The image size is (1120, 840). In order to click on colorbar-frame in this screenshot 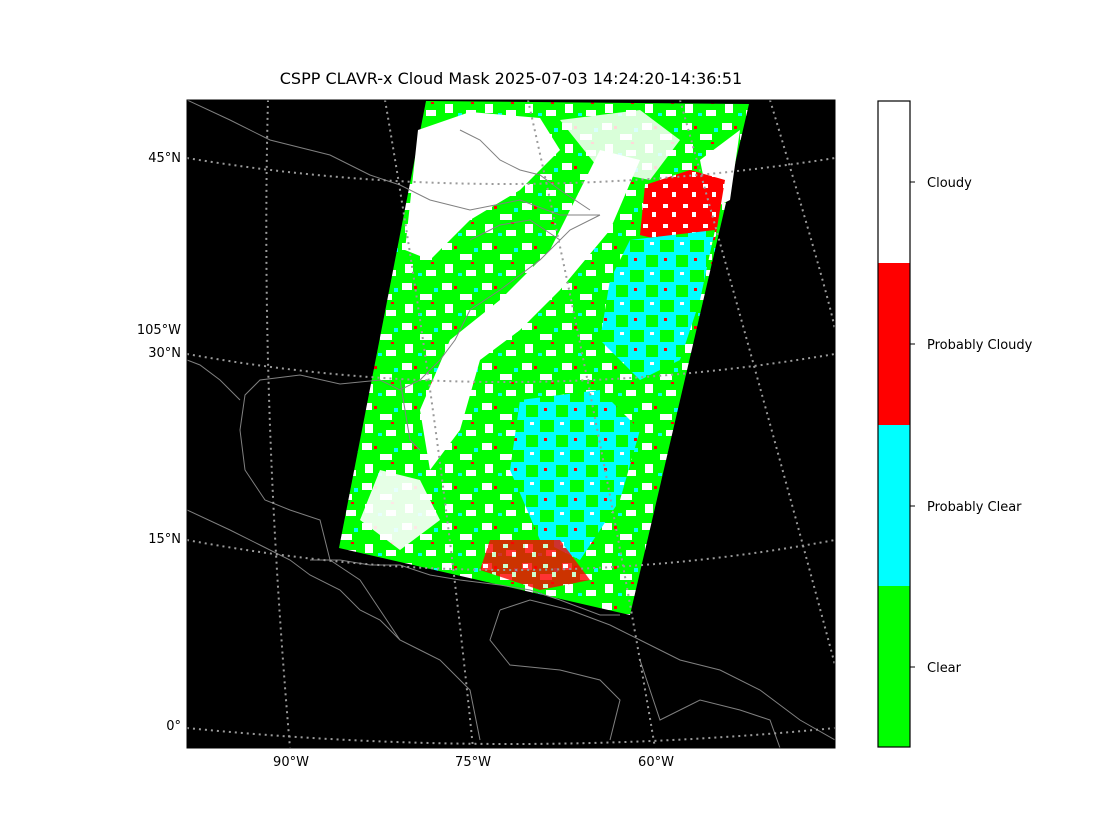, I will do `click(894, 424)`.